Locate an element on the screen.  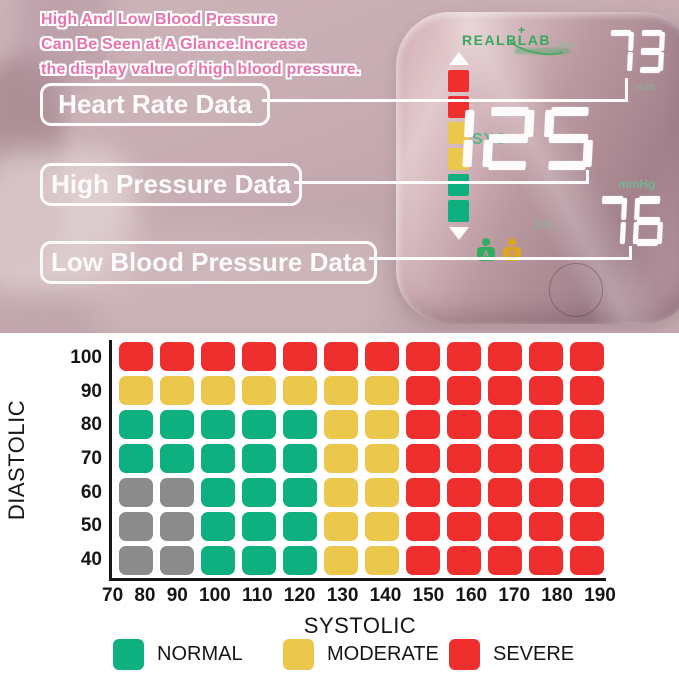
x-tick-label: 180 is located at coordinates (557, 595).